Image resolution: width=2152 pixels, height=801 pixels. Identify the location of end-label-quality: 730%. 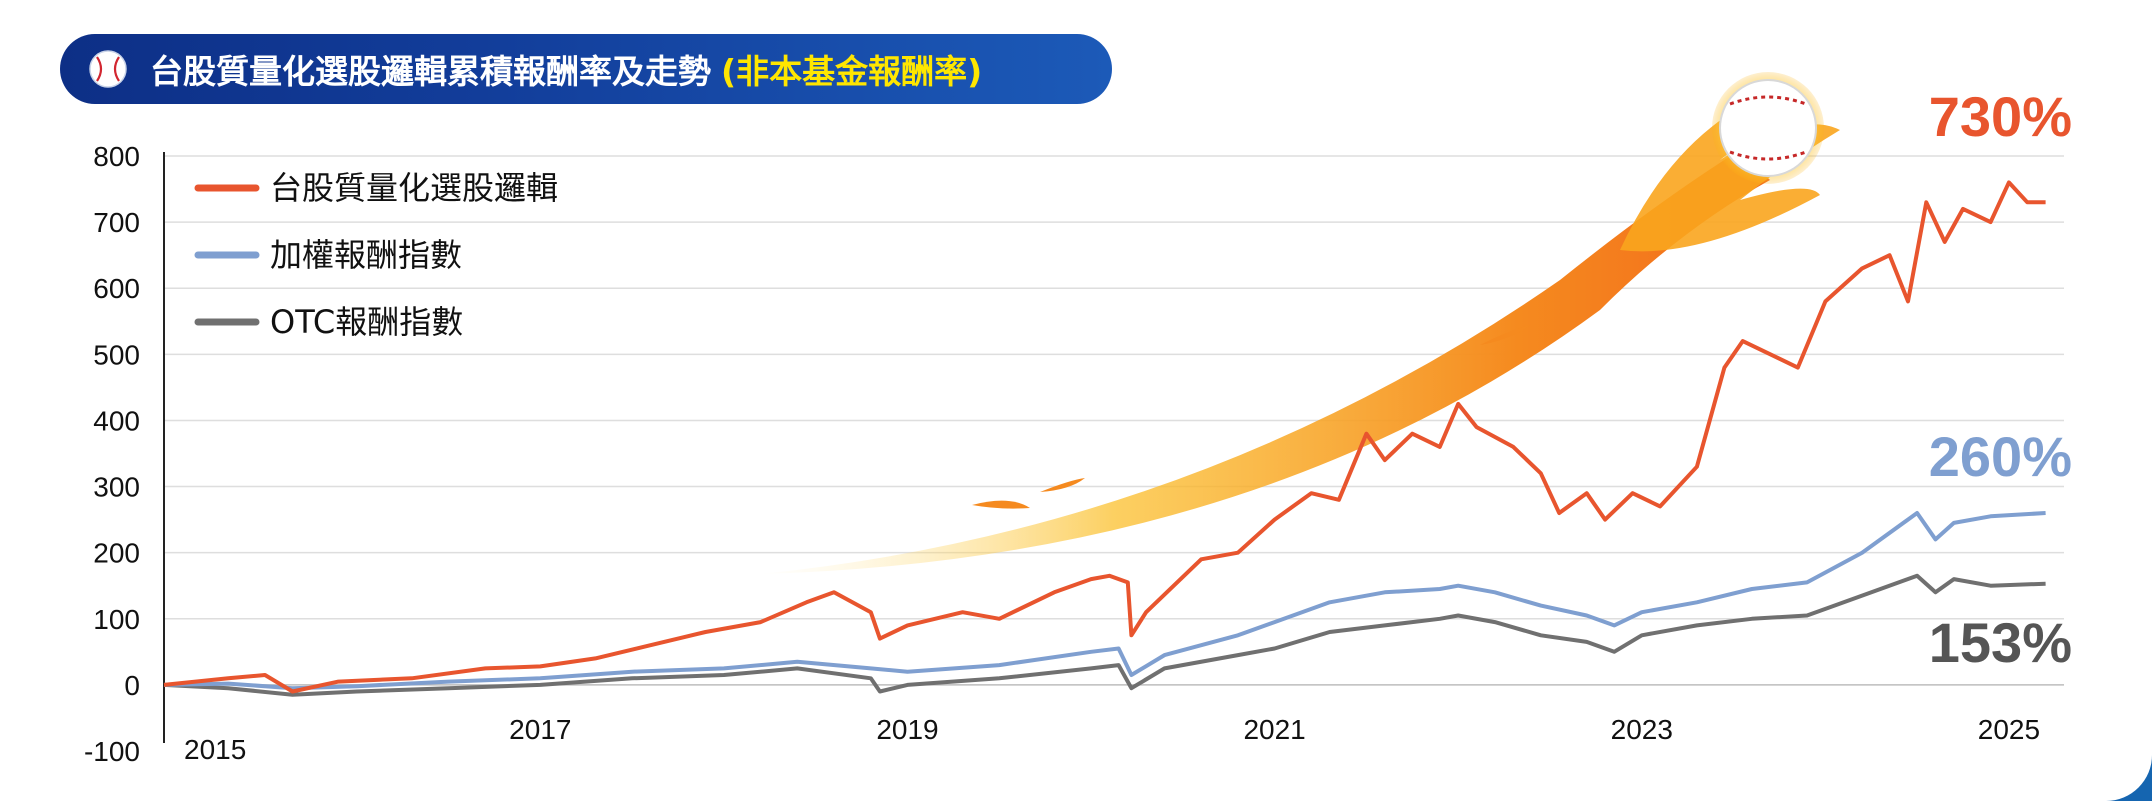
(2000, 116).